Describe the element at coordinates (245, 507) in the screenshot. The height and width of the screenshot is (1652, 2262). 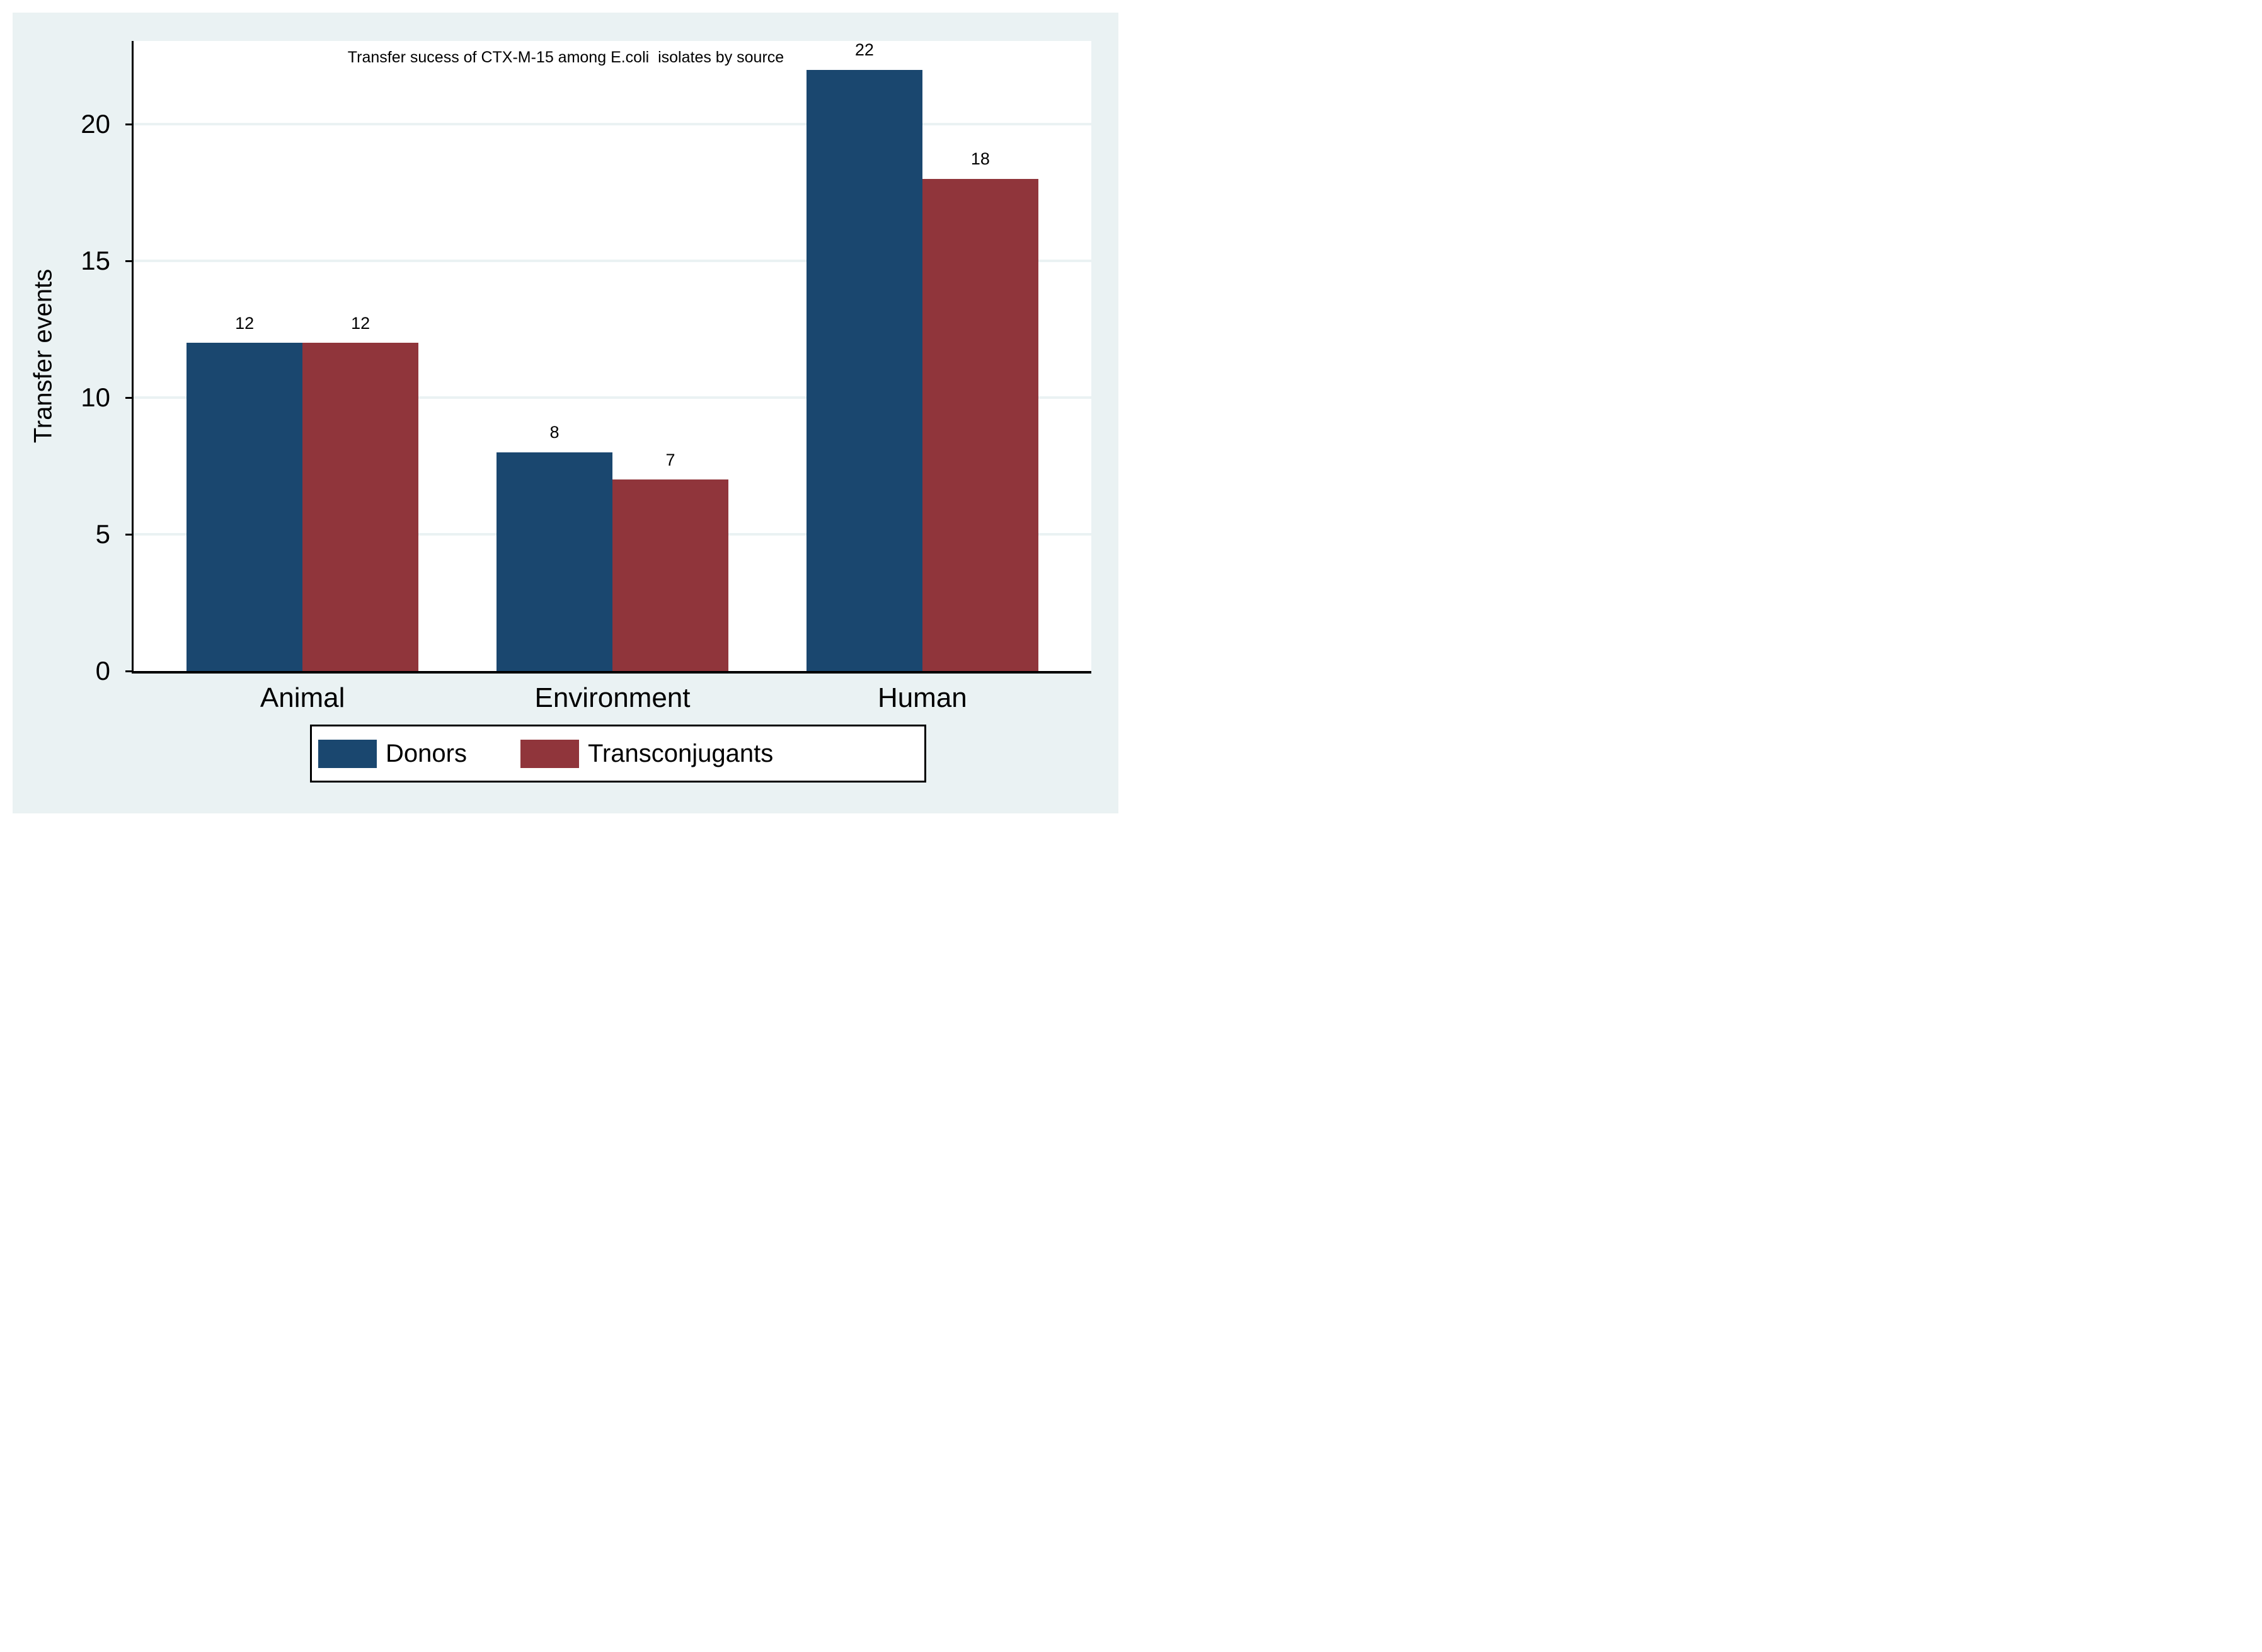
I see `bar-donors-animal` at that location.